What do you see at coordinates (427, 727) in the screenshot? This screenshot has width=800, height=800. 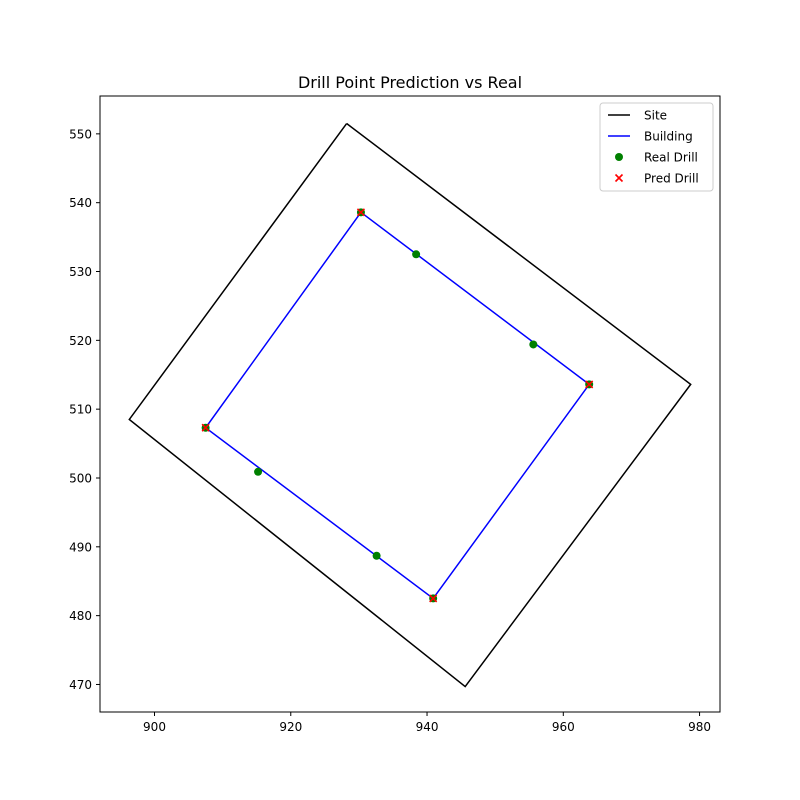 I see `x-tick-label-940: 940` at bounding box center [427, 727].